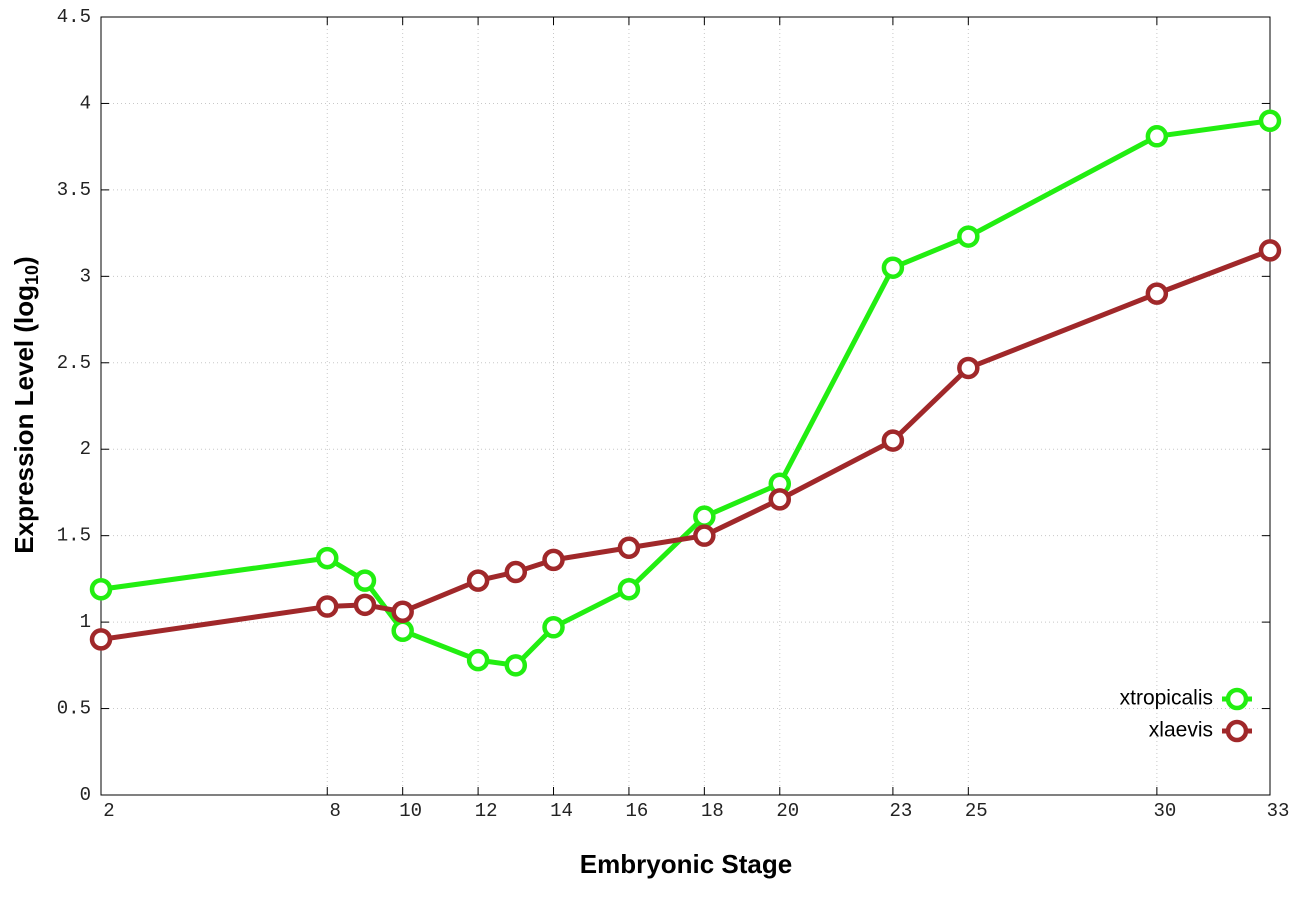  Describe the element at coordinates (1166, 698) in the screenshot. I see `legend-label: xtropicalis` at that location.